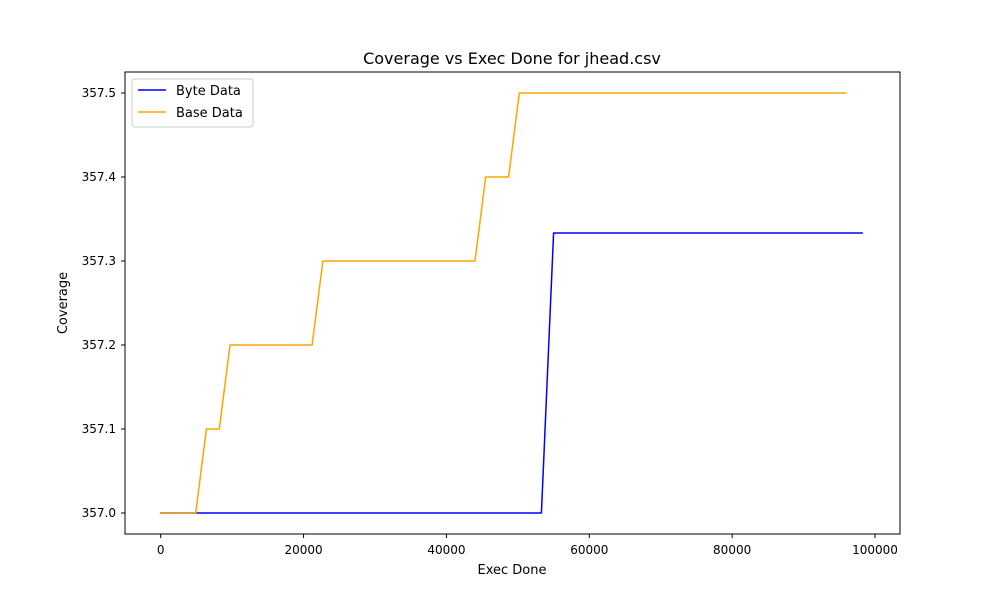  Describe the element at coordinates (875, 550) in the screenshot. I see `x-tick-label: 100000` at that location.